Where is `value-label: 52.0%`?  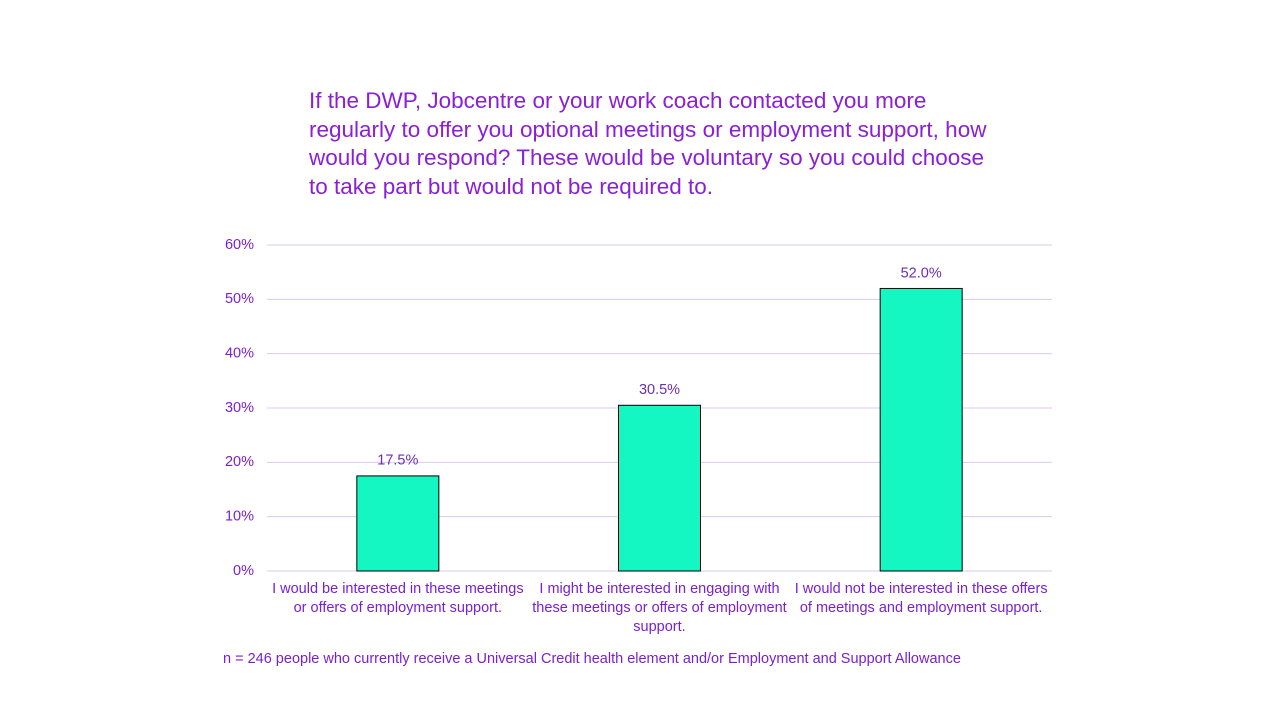
value-label: 52.0% is located at coordinates (921, 273).